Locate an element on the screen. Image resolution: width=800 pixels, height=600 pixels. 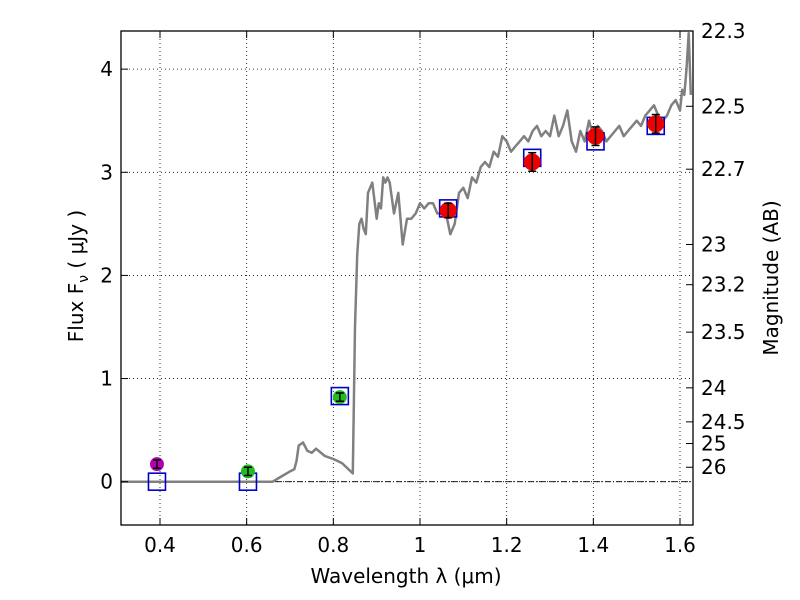
y-axis-label: Flux Fν ( μJy ) is located at coordinates (78, 276).